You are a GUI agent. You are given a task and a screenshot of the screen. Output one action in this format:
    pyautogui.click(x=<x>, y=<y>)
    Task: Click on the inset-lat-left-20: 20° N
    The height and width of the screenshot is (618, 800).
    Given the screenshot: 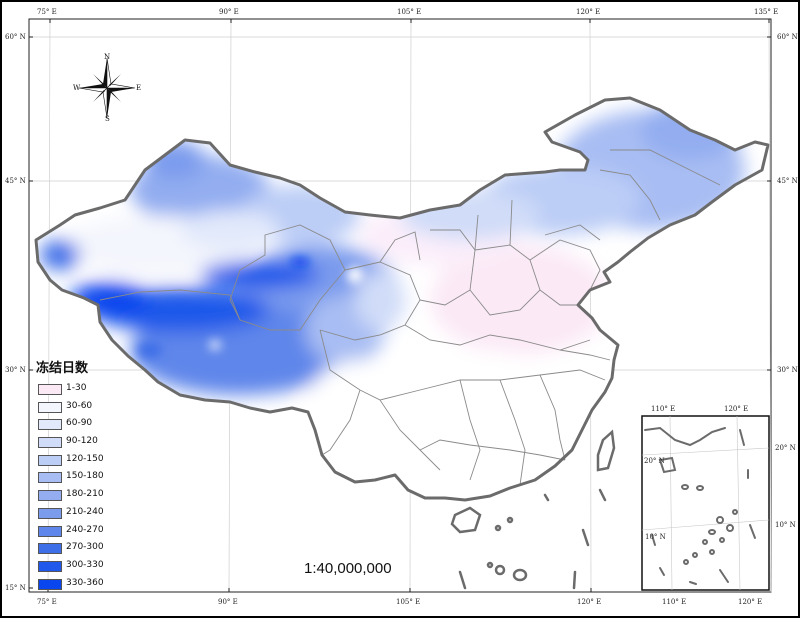 What is the action you would take?
    pyautogui.click(x=654, y=461)
    